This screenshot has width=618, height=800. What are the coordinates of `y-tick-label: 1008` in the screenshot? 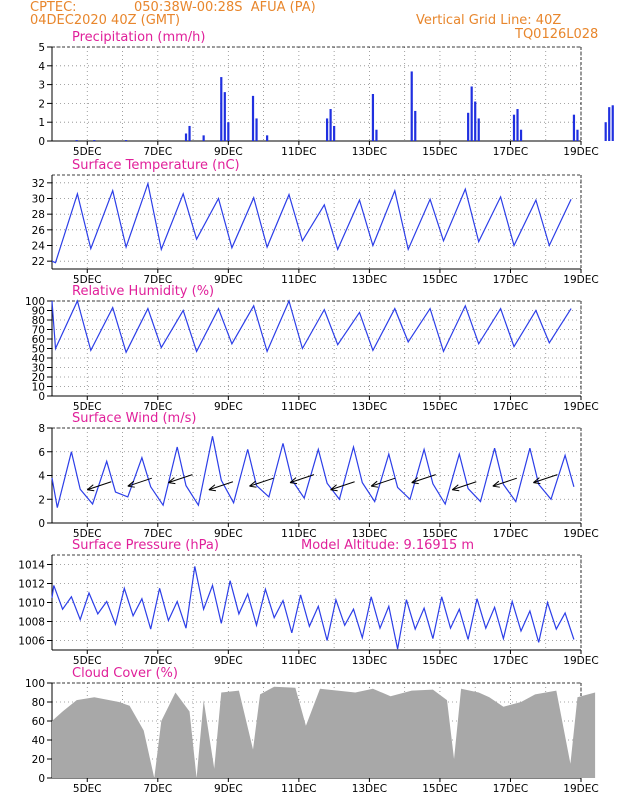 It's located at (31, 623).